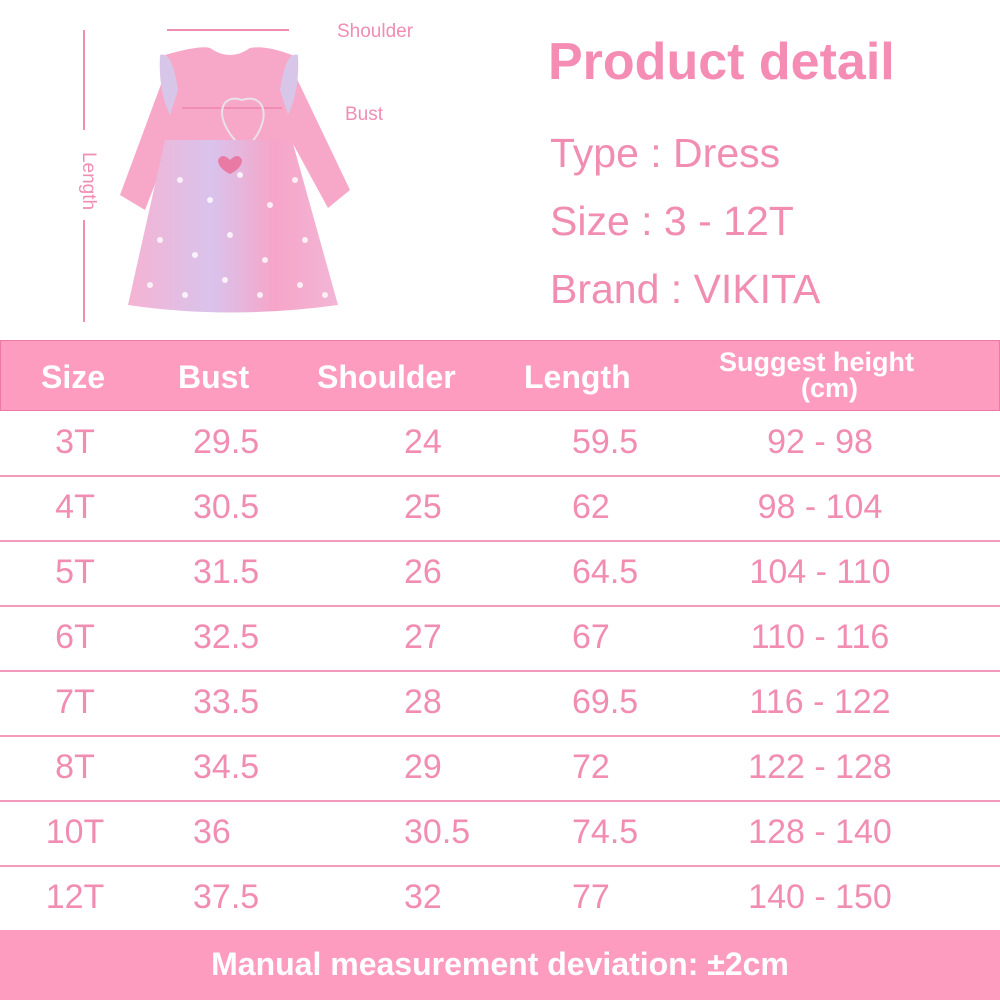  What do you see at coordinates (216, 175) in the screenshot?
I see `dress-image` at bounding box center [216, 175].